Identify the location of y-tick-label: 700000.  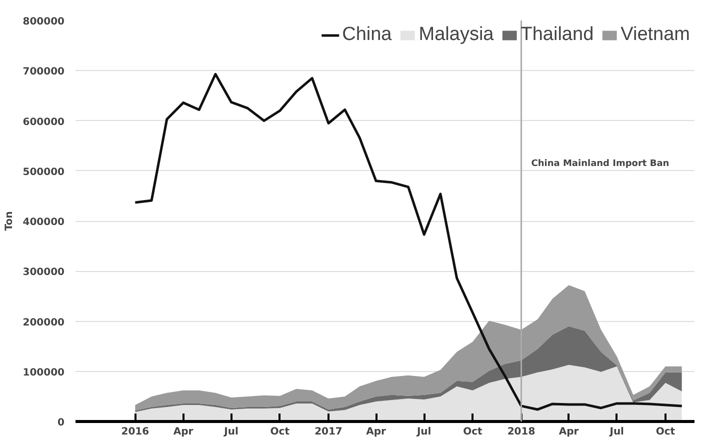
(43, 72).